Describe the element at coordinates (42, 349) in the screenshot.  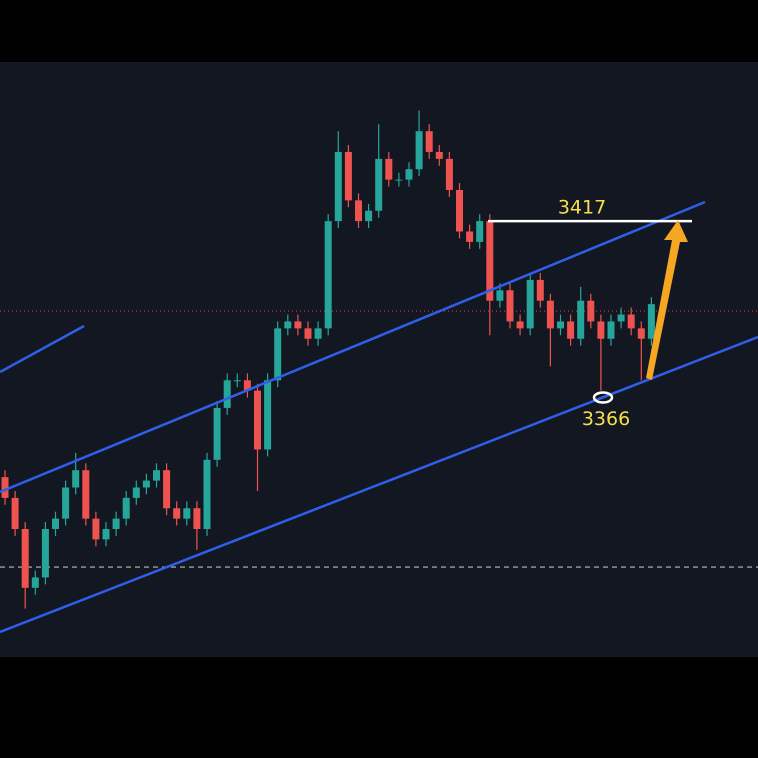
I see `channel-old` at that location.